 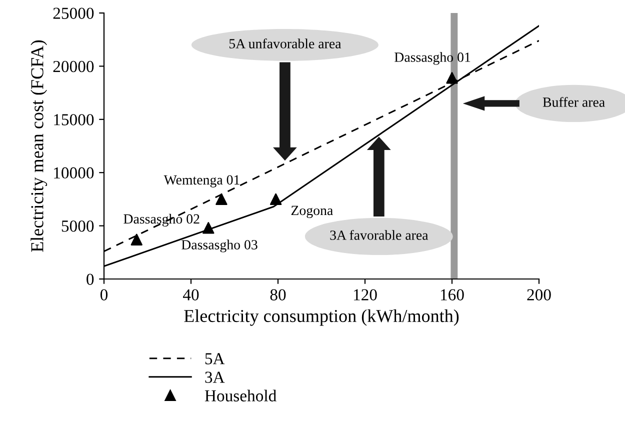 I want to click on y-tick-label: 25000, so click(x=73, y=13).